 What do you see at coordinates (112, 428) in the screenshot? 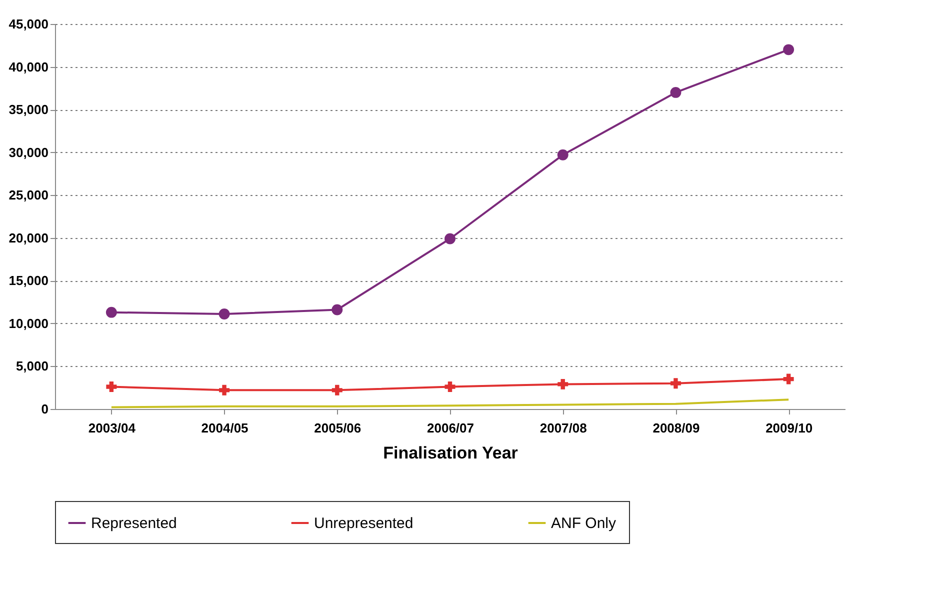
I see `x-tick-label: 2003/04` at bounding box center [112, 428].